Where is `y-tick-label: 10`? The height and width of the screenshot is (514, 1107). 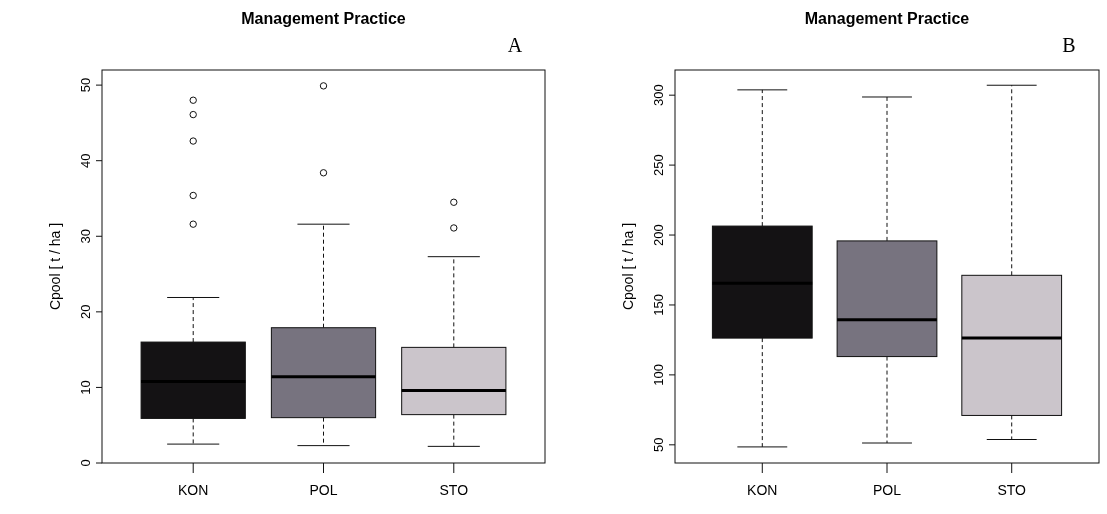
y-tick-label: 10 is located at coordinates (85, 387).